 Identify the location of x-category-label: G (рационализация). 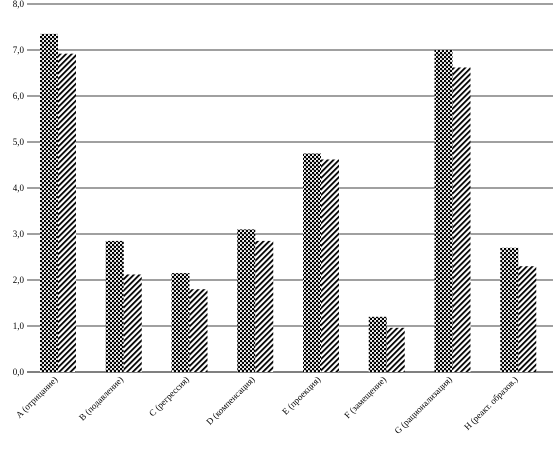
(422, 404).